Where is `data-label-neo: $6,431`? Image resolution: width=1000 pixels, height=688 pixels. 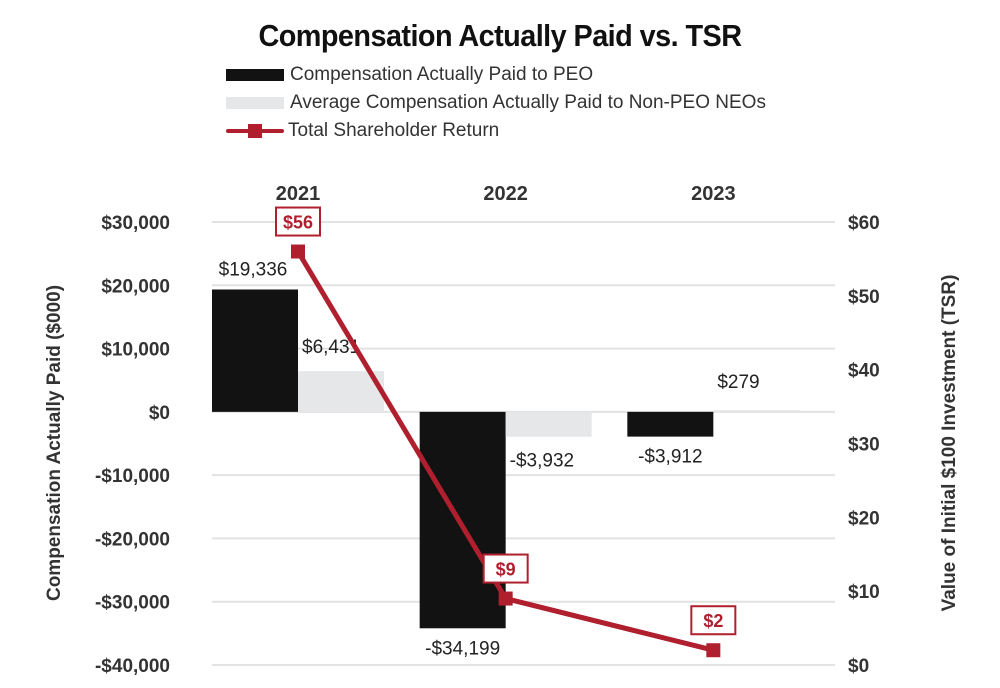
data-label-neo: $6,431 is located at coordinates (331, 347).